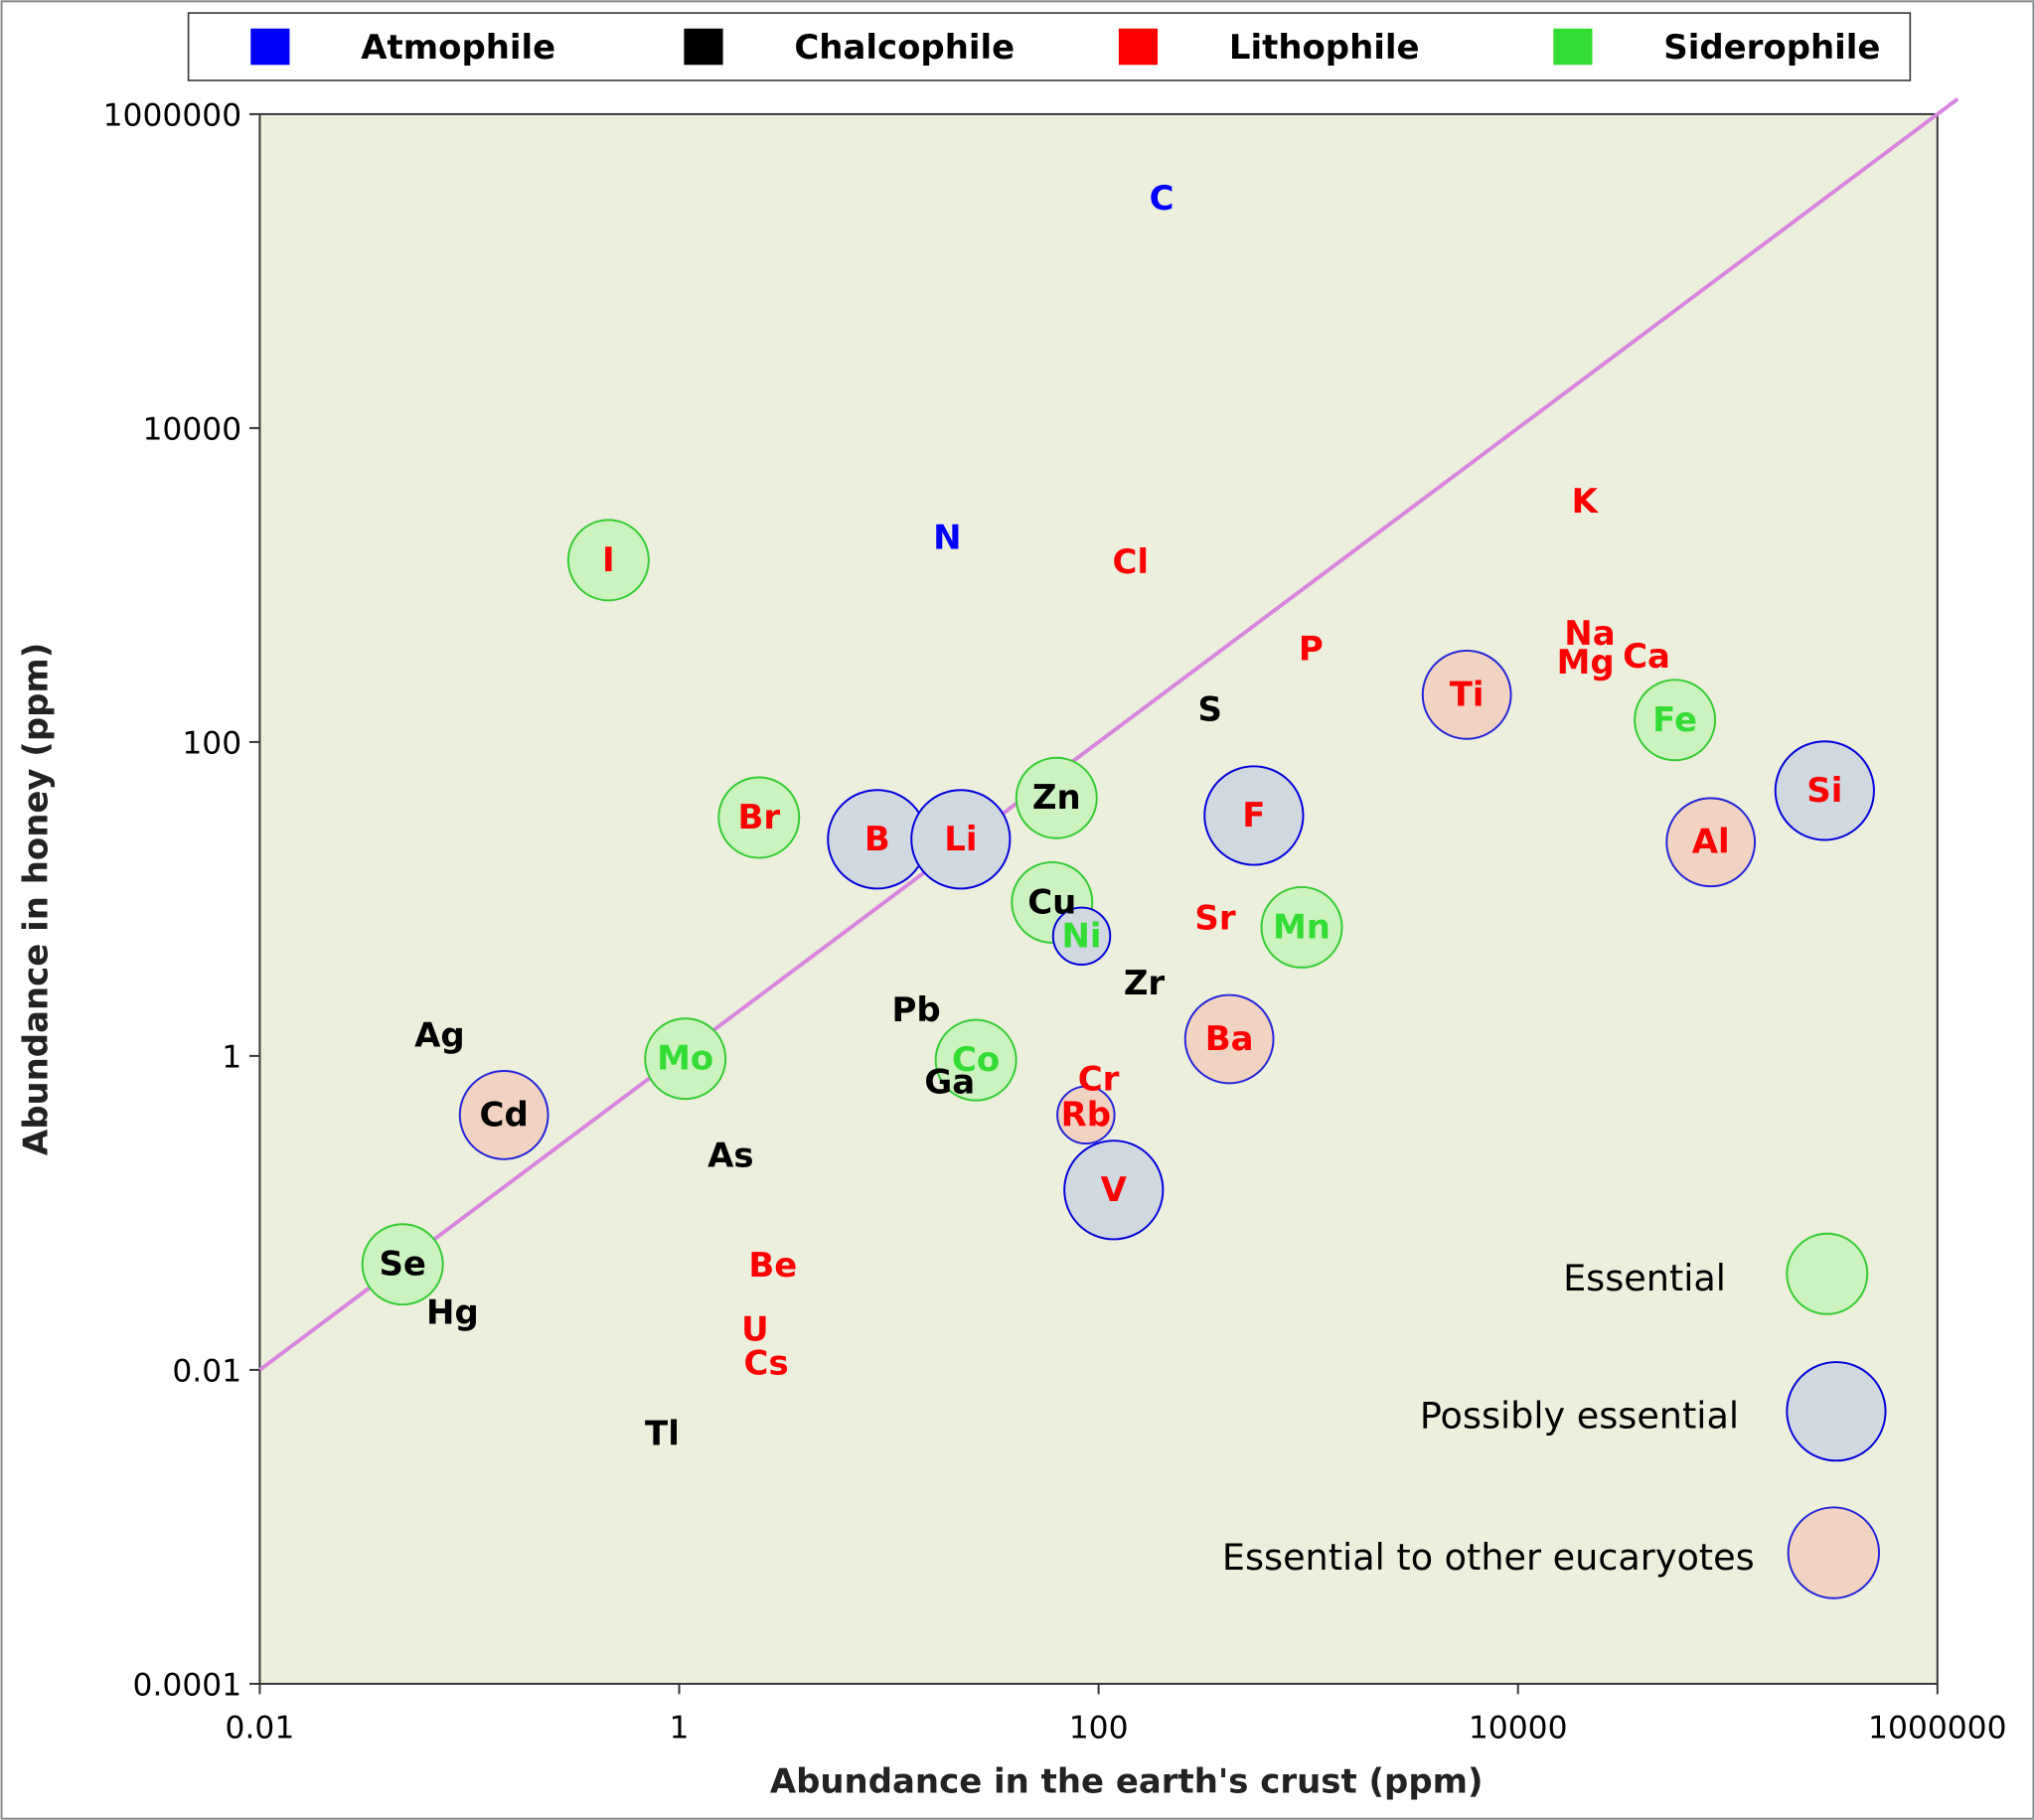 The height and width of the screenshot is (1820, 2035). I want to click on y-tick-label: 1000000, so click(172, 116).